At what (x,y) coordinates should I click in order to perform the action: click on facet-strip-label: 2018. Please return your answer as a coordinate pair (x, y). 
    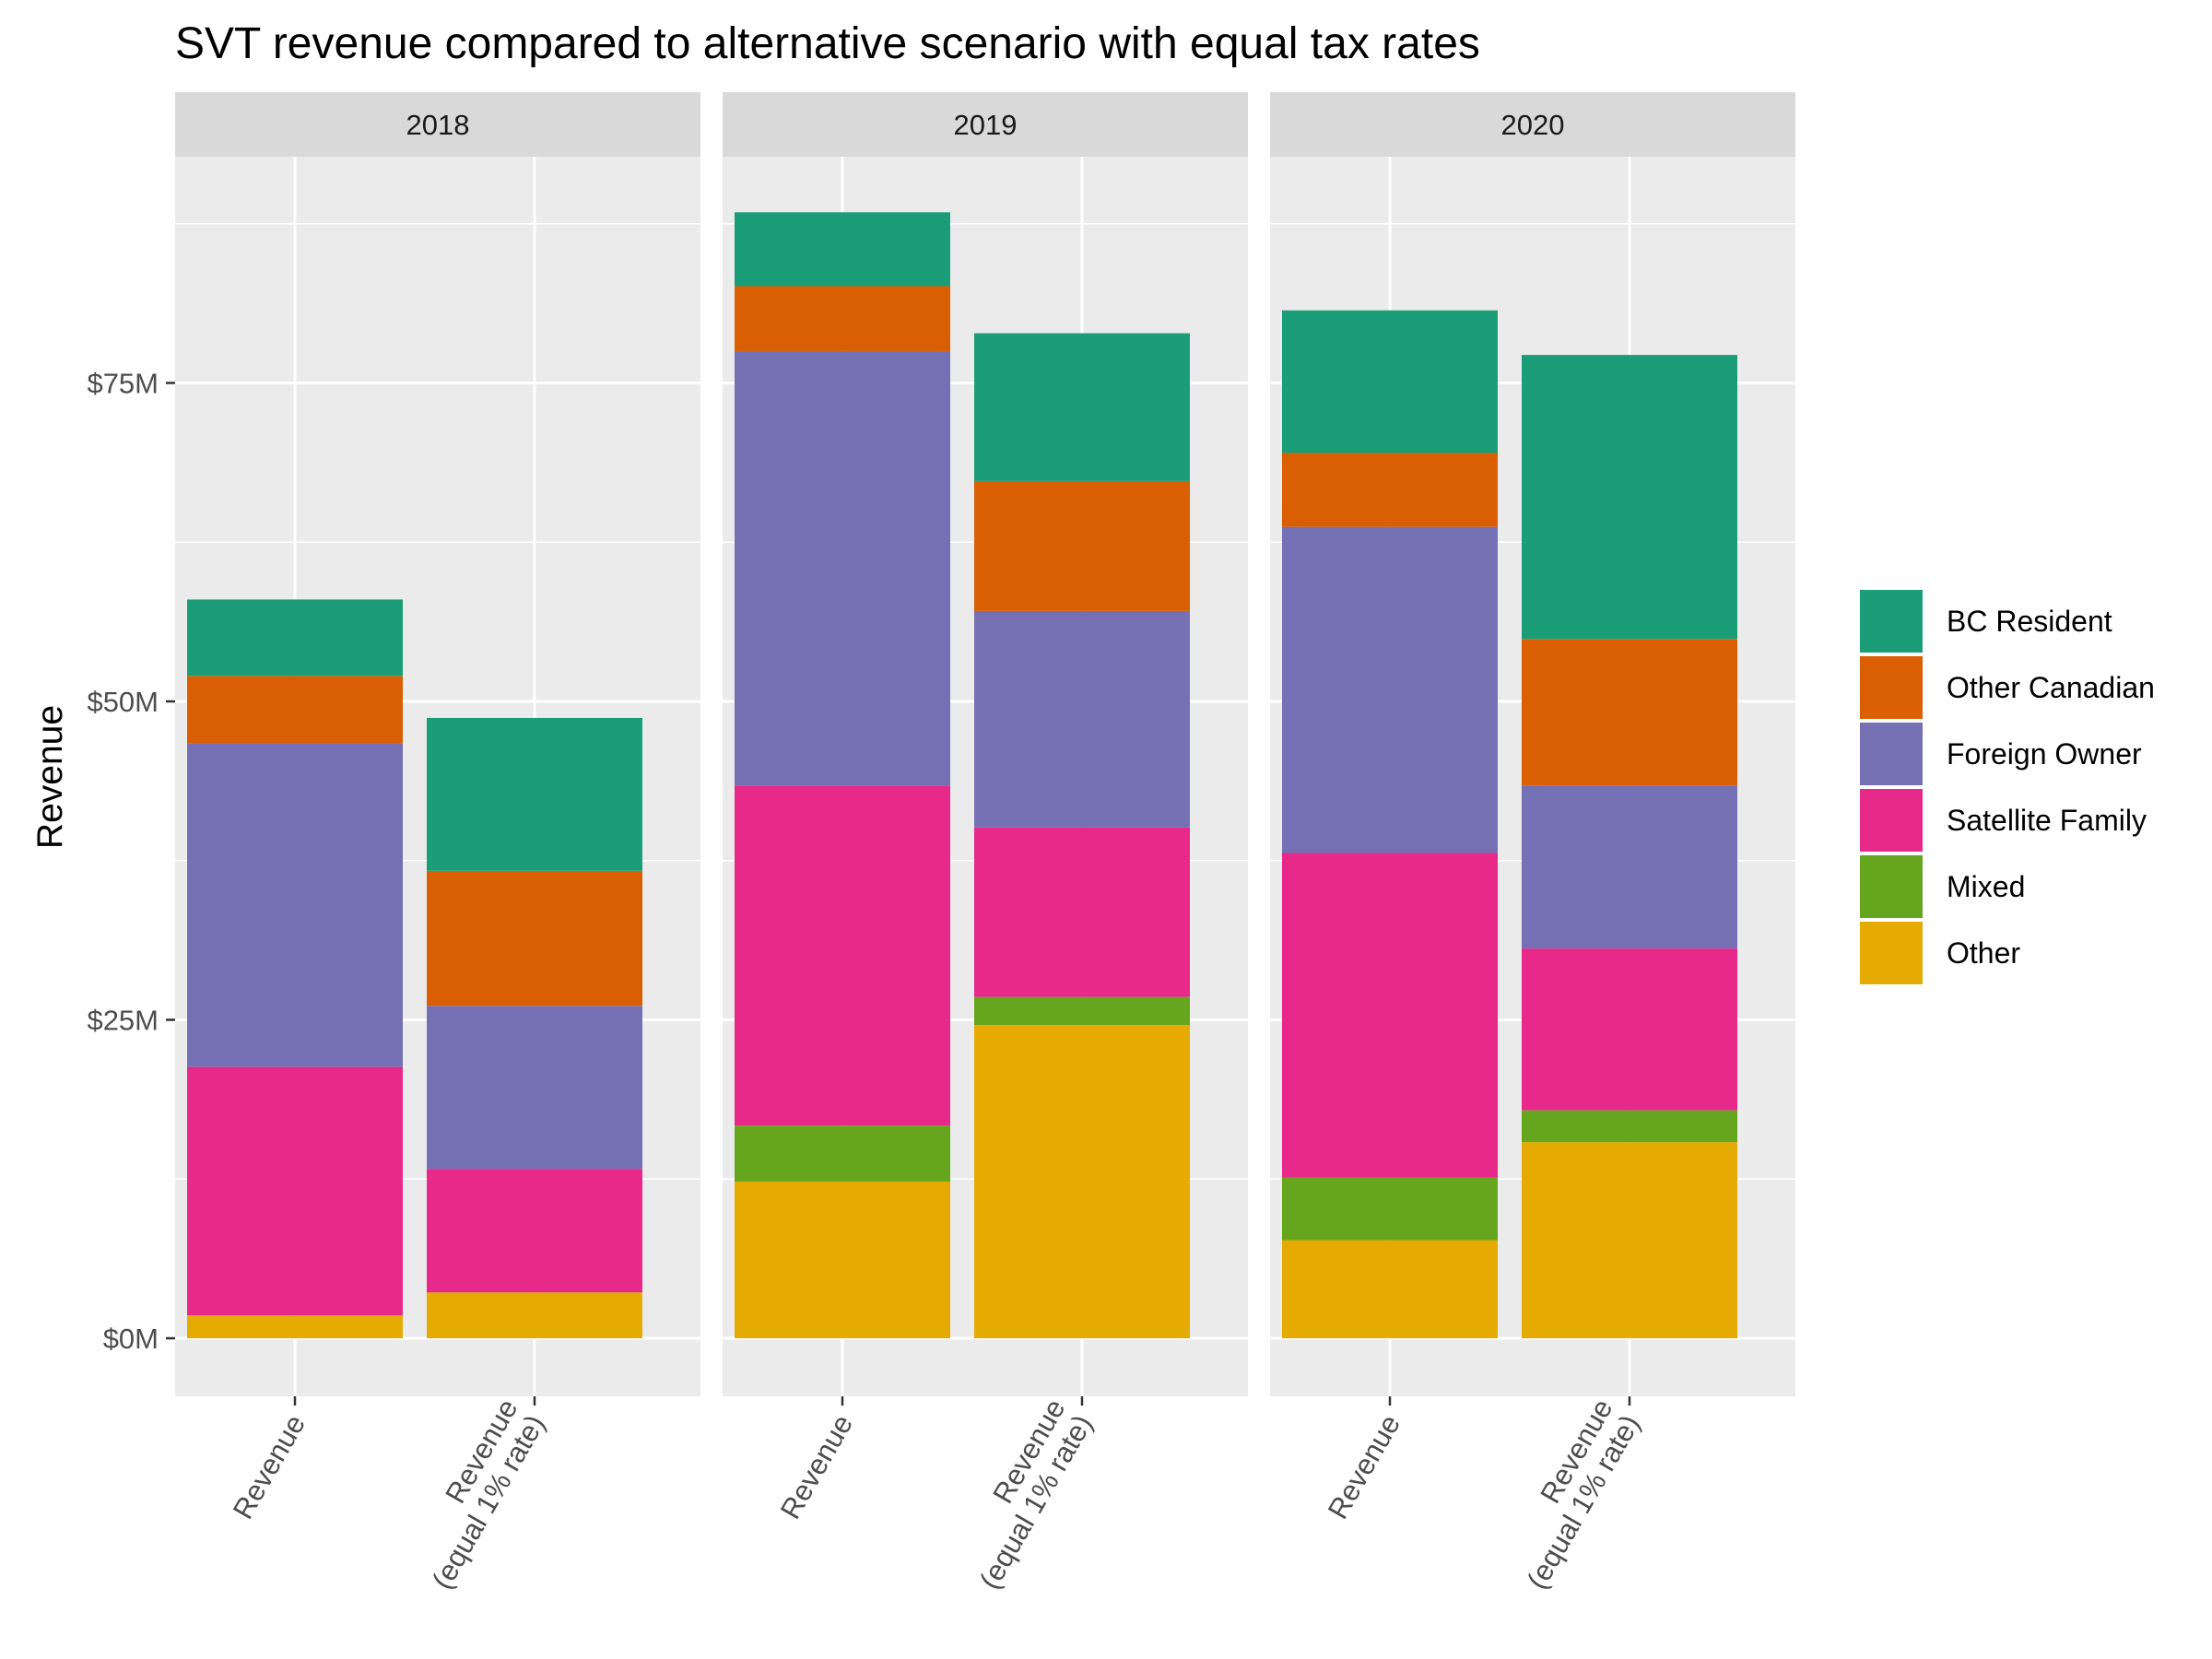
    Looking at the image, I should click on (438, 125).